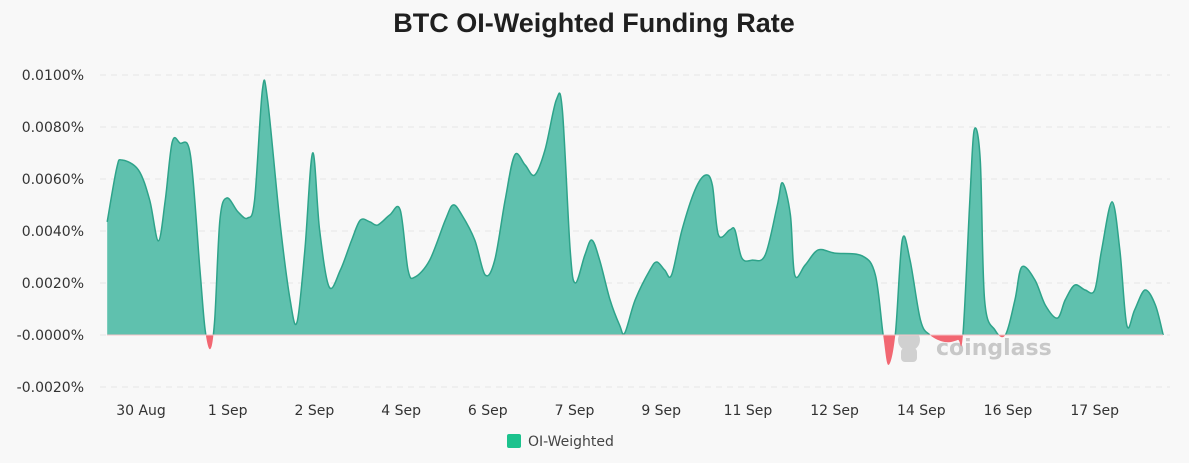 This screenshot has height=463, width=1189. Describe the element at coordinates (514, 441) in the screenshot. I see `legend-swatch` at that location.